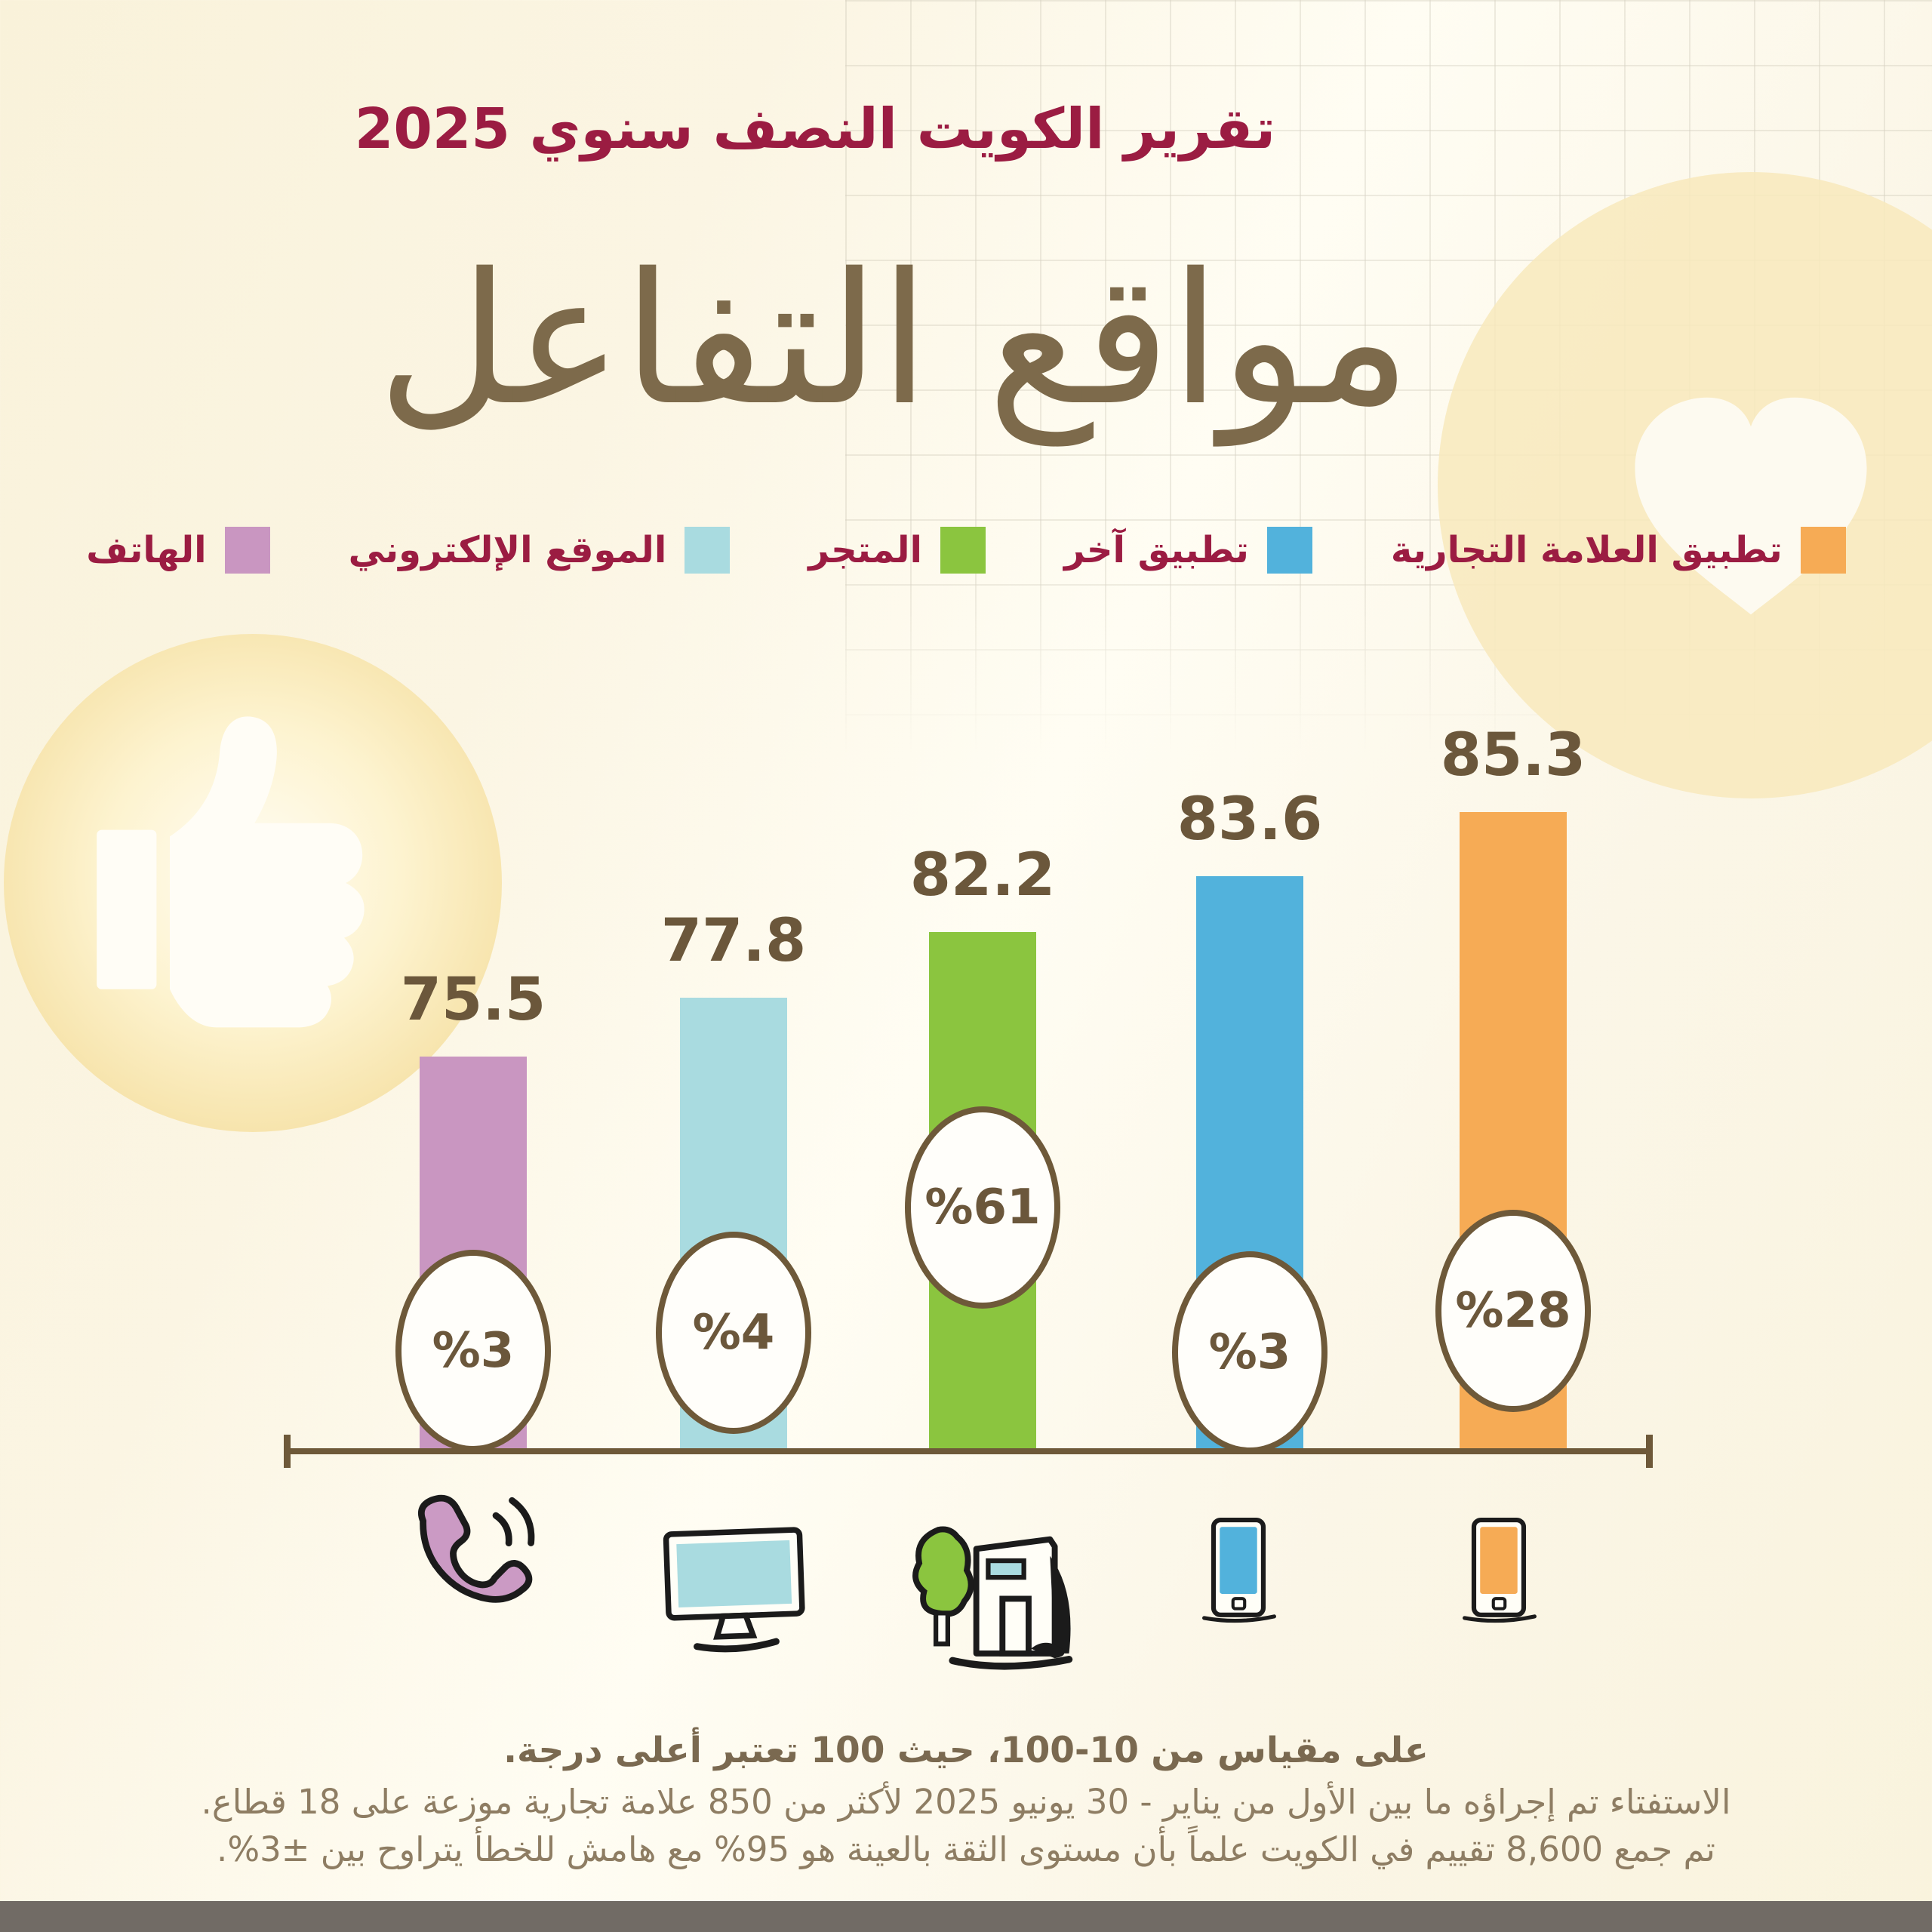 The width and height of the screenshot is (1932, 1932). Describe the element at coordinates (815, 129) in the screenshot. I see `report-title: تقرير الكويت النصف سنوي 2025` at that location.